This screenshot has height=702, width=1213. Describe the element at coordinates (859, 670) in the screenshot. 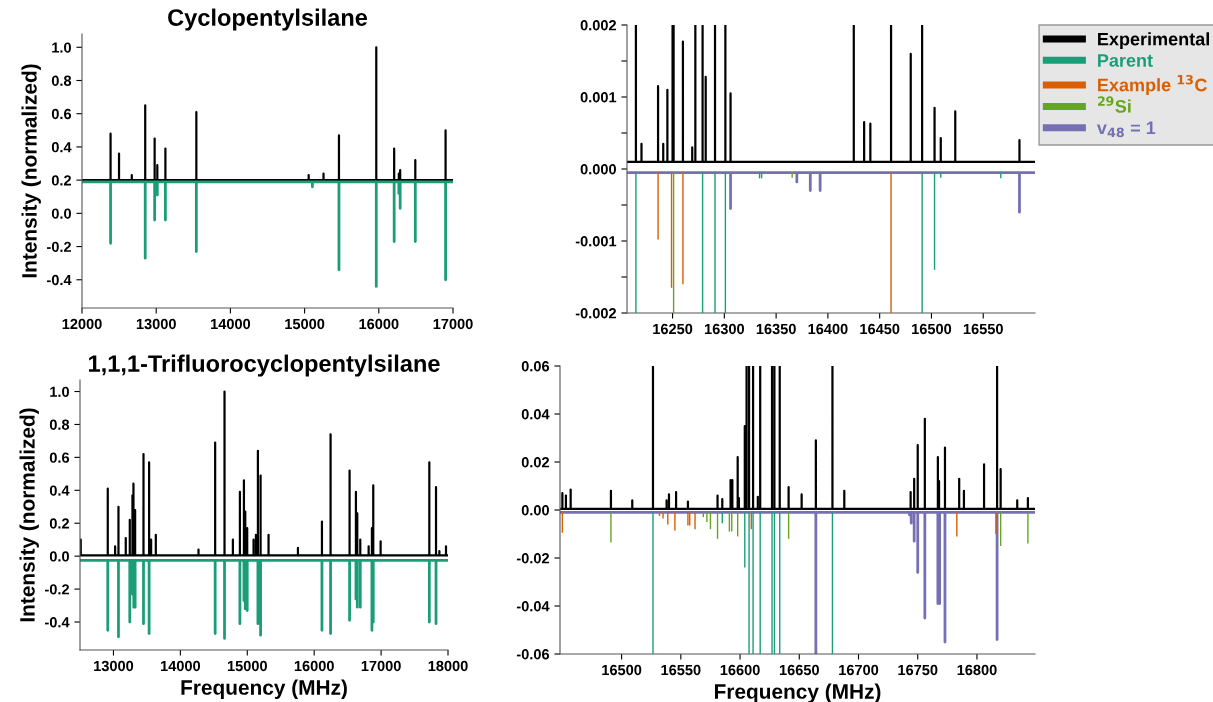

I see `x-tick-label: 16700` at that location.